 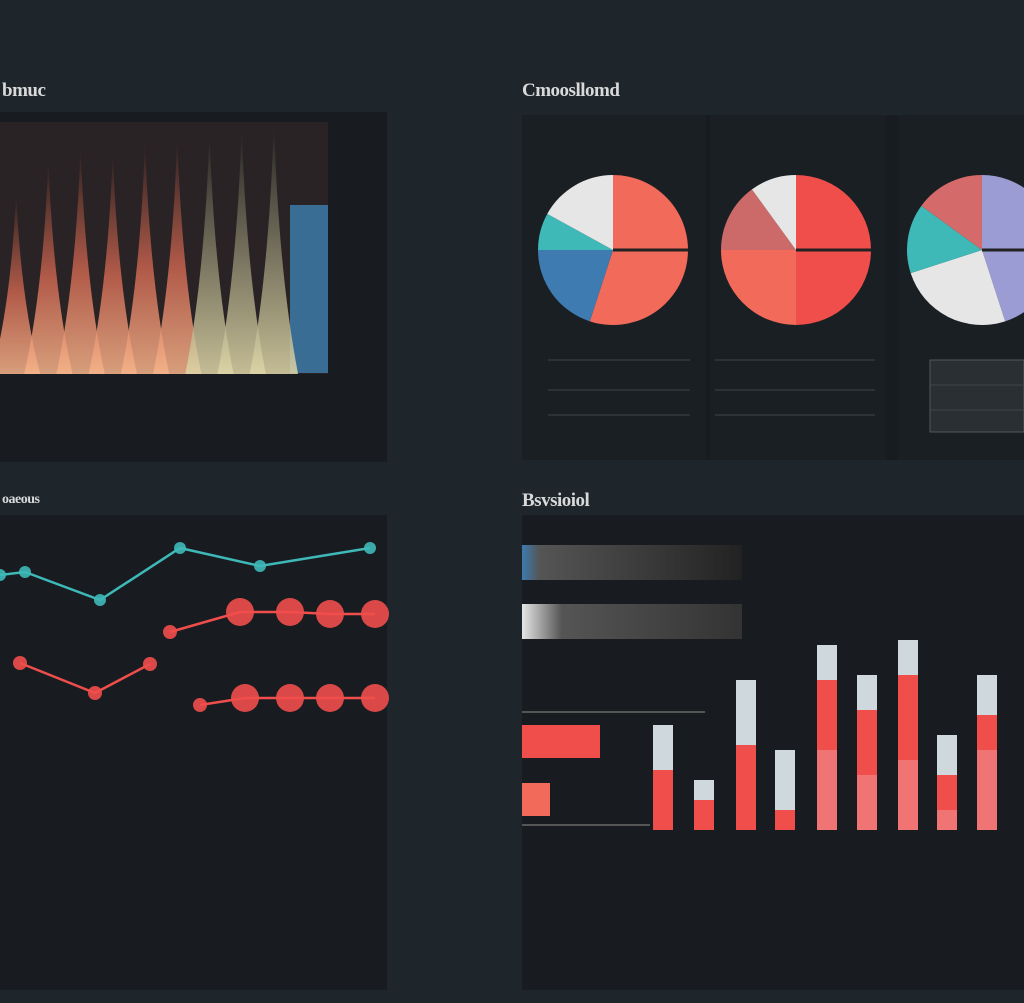 What do you see at coordinates (309, 289) in the screenshot?
I see `area-chart-edge-block` at bounding box center [309, 289].